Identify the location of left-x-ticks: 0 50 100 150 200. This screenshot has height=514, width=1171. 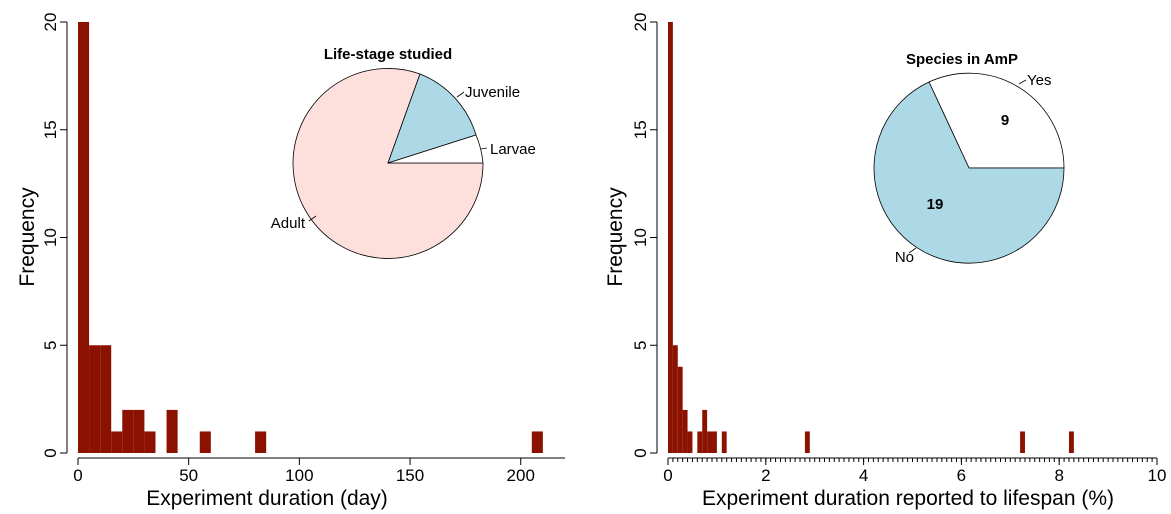
(304, 471).